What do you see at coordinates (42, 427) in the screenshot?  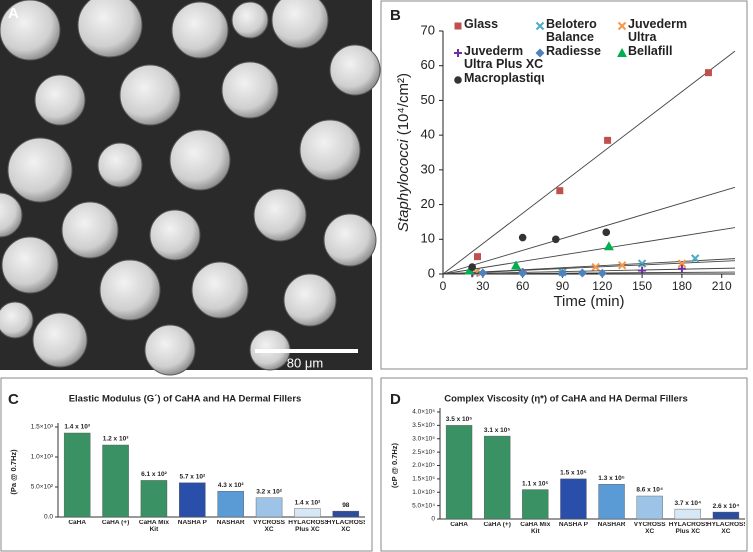 I see `y-tick-label: 1.5×10³` at bounding box center [42, 427].